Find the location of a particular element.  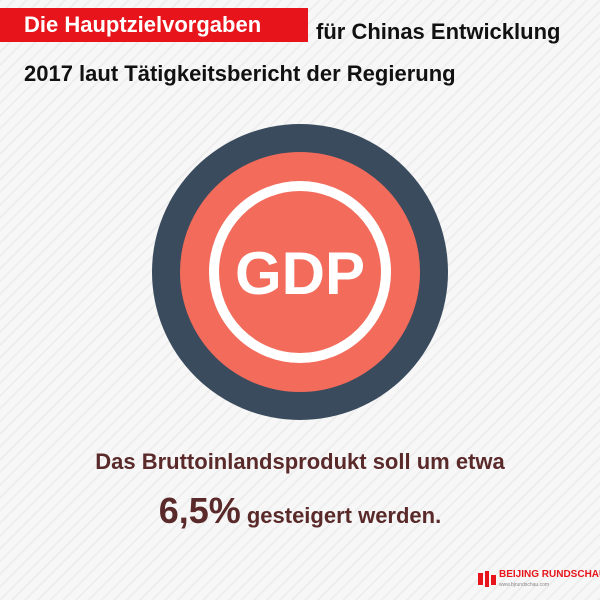

inner-white-ring is located at coordinates (300, 272).